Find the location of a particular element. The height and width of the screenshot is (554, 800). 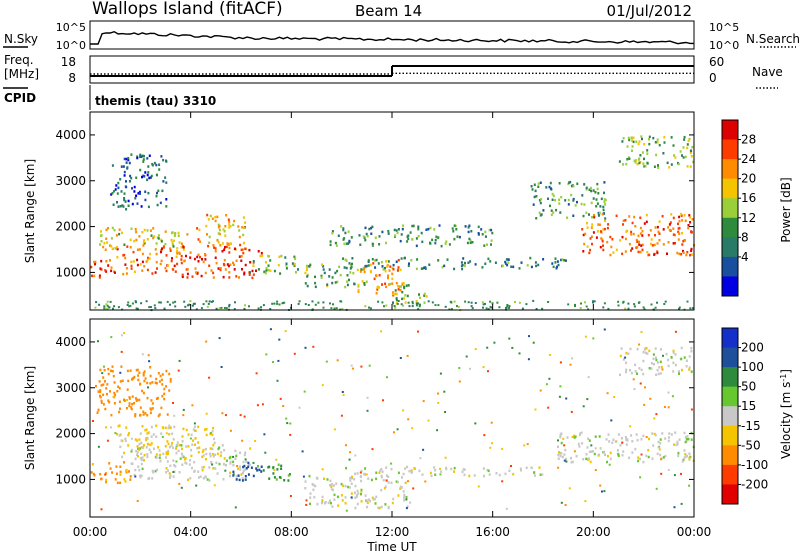

colorbar-tick-label: -200 is located at coordinates (754, 484).